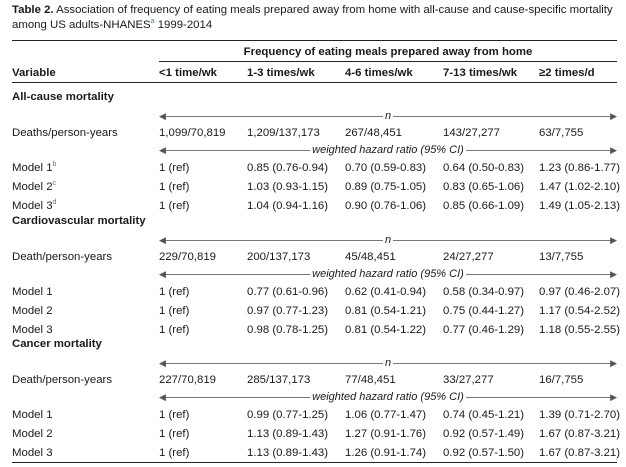 The height and width of the screenshot is (467, 626). What do you see at coordinates (386, 206) in the screenshot?
I see `hr-cell: 0.90 (0.76-1.06)` at bounding box center [386, 206].